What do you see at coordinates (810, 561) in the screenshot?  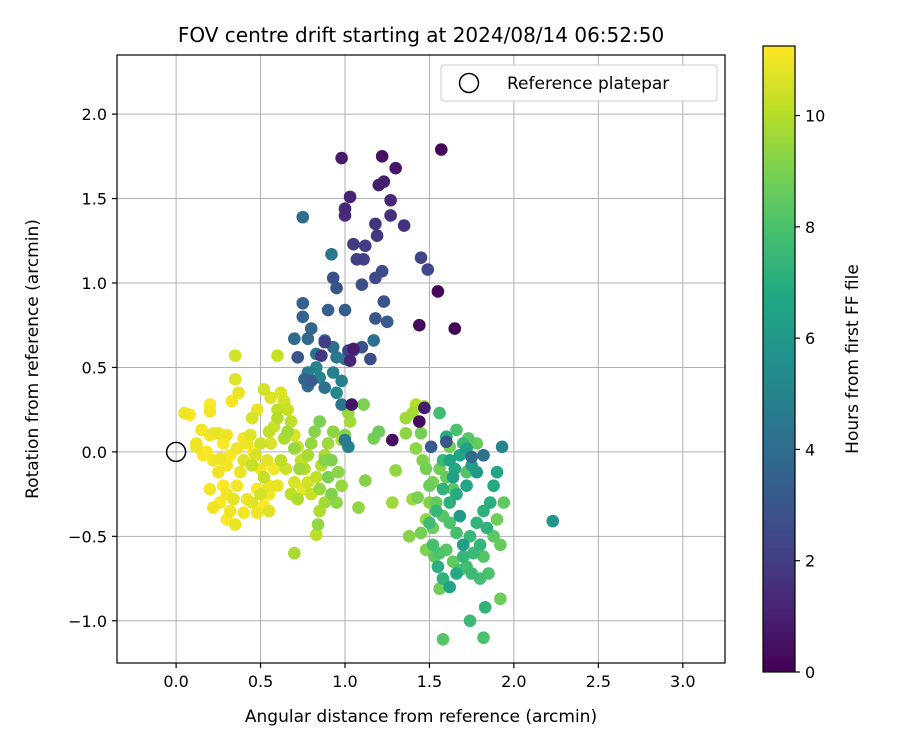 I see `colorbar-tick-label: 2` at bounding box center [810, 561].